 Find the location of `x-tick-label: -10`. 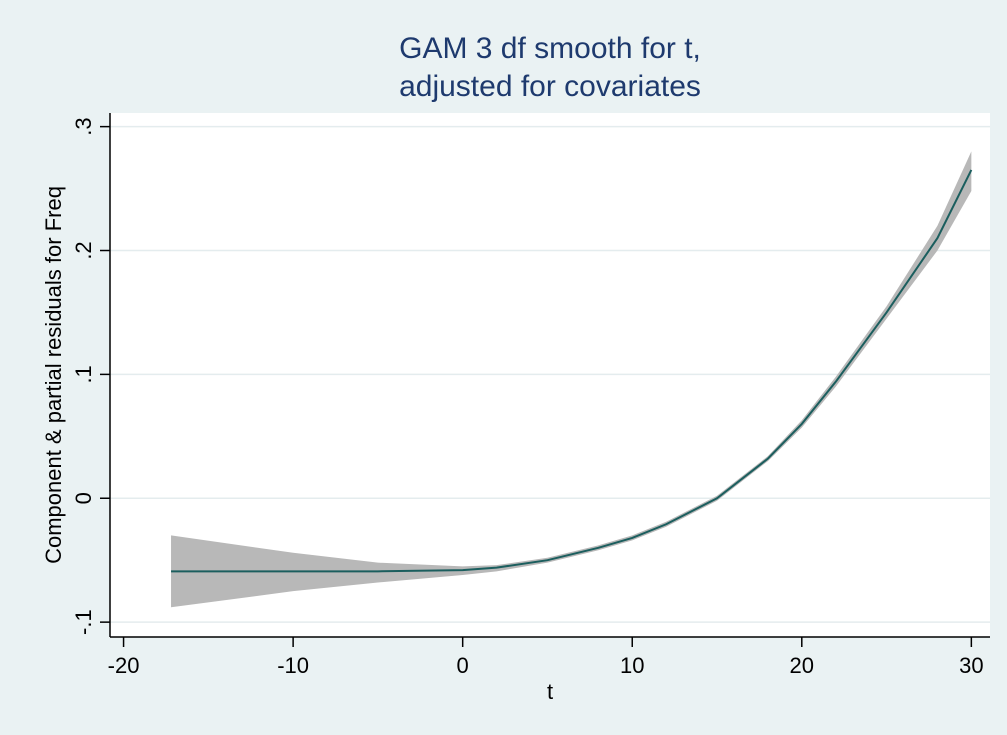

x-tick-label: -10 is located at coordinates (293, 665).